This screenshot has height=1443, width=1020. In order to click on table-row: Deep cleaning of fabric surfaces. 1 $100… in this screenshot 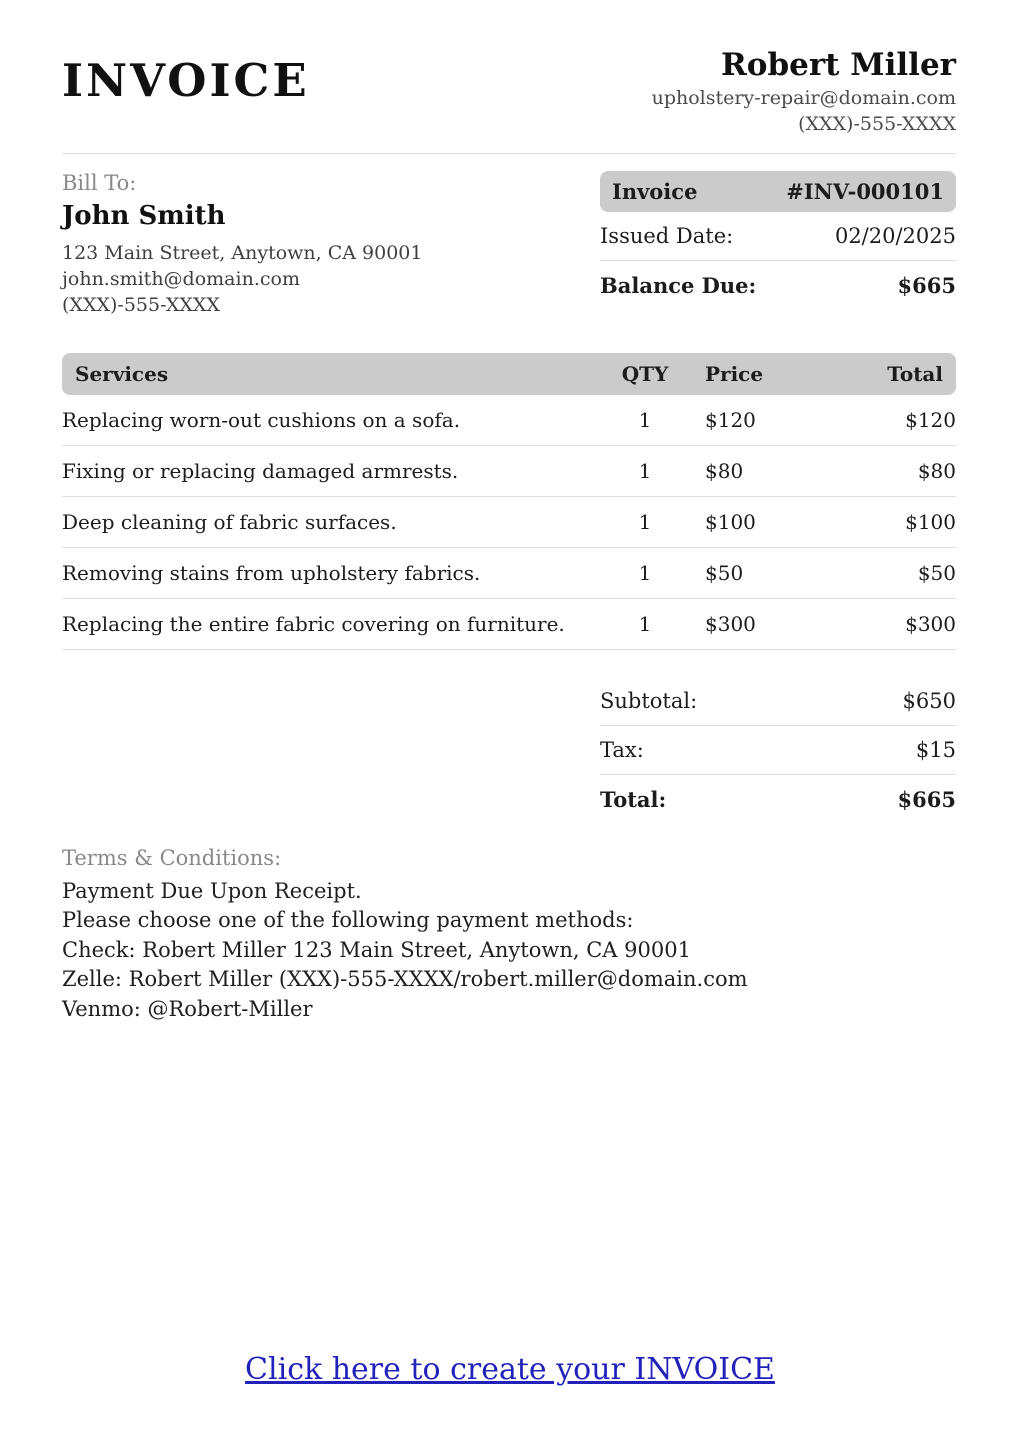, I will do `click(509, 522)`.